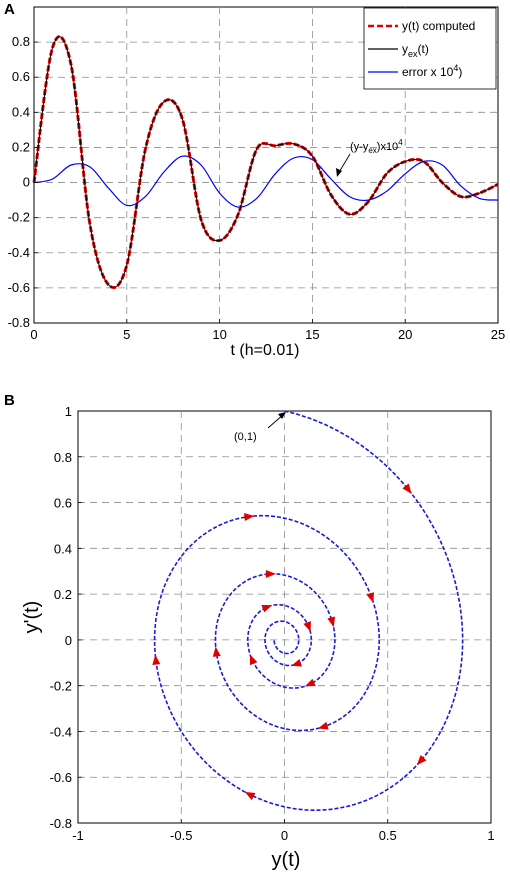 This screenshot has width=510, height=879. What do you see at coordinates (286, 860) in the screenshot?
I see `panel-b-x-axis-label: y(t)` at bounding box center [286, 860].